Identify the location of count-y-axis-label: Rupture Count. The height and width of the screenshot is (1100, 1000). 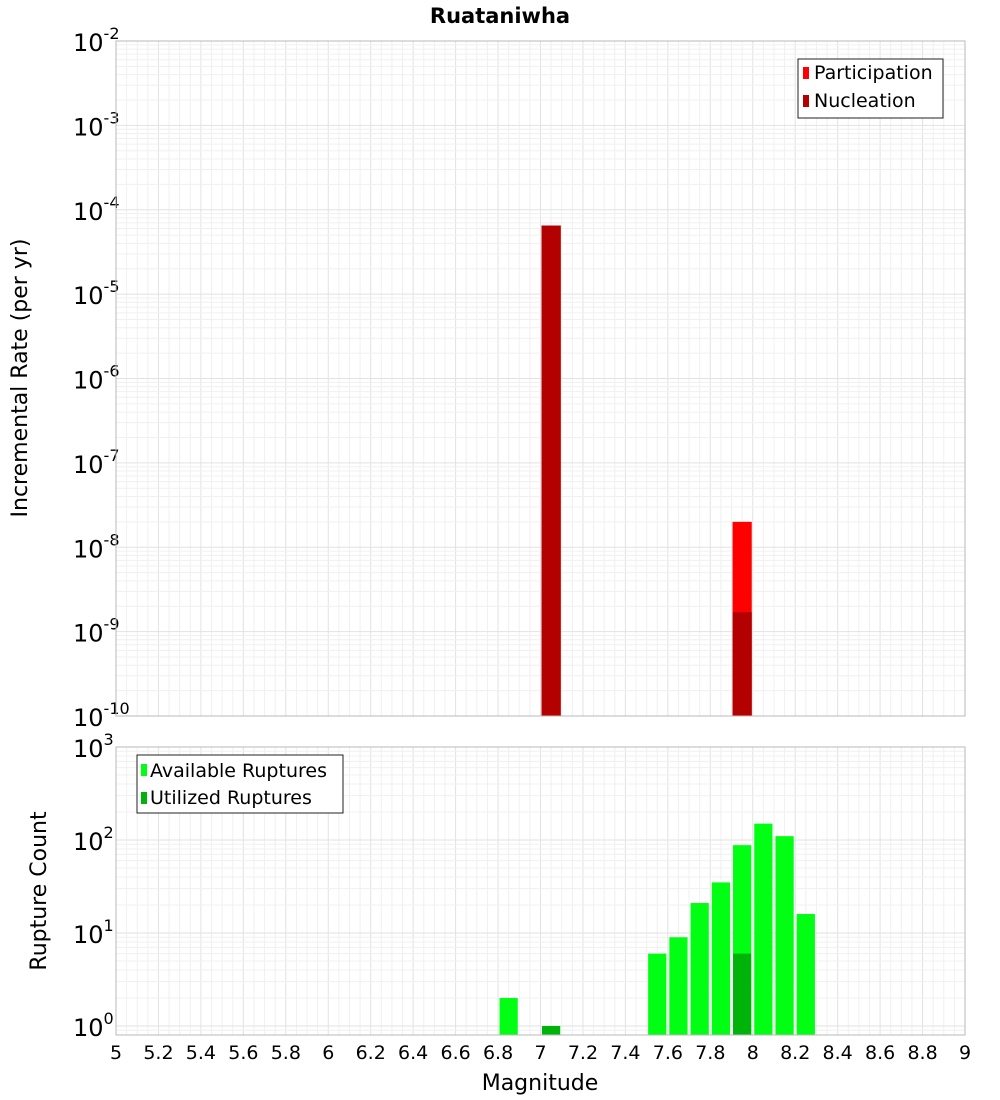
(39, 891).